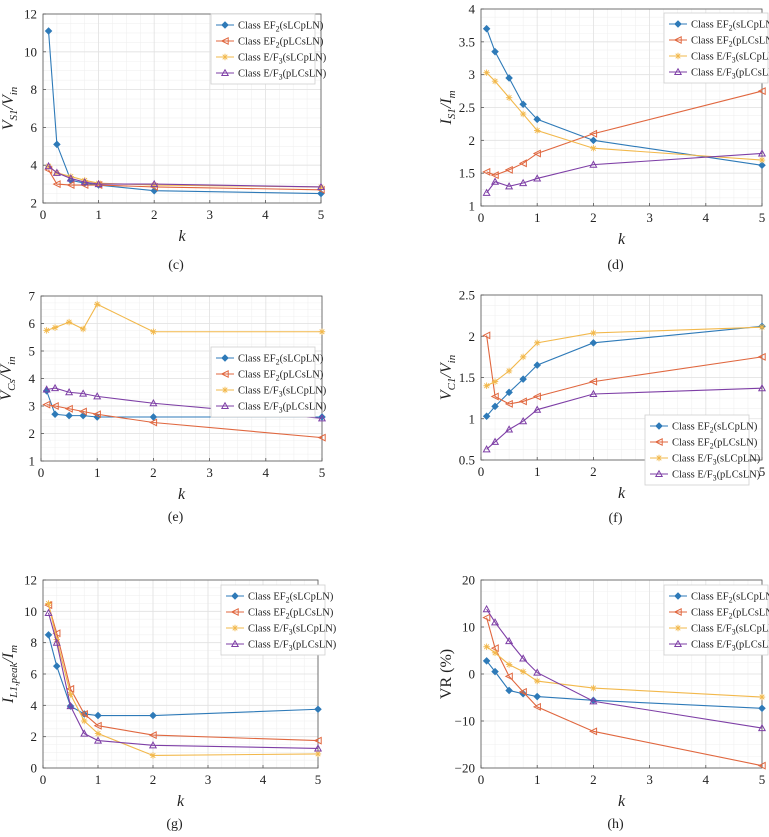 This screenshot has width=769, height=837. What do you see at coordinates (472, 418) in the screenshot?
I see `y-tick-label: 1` at bounding box center [472, 418].